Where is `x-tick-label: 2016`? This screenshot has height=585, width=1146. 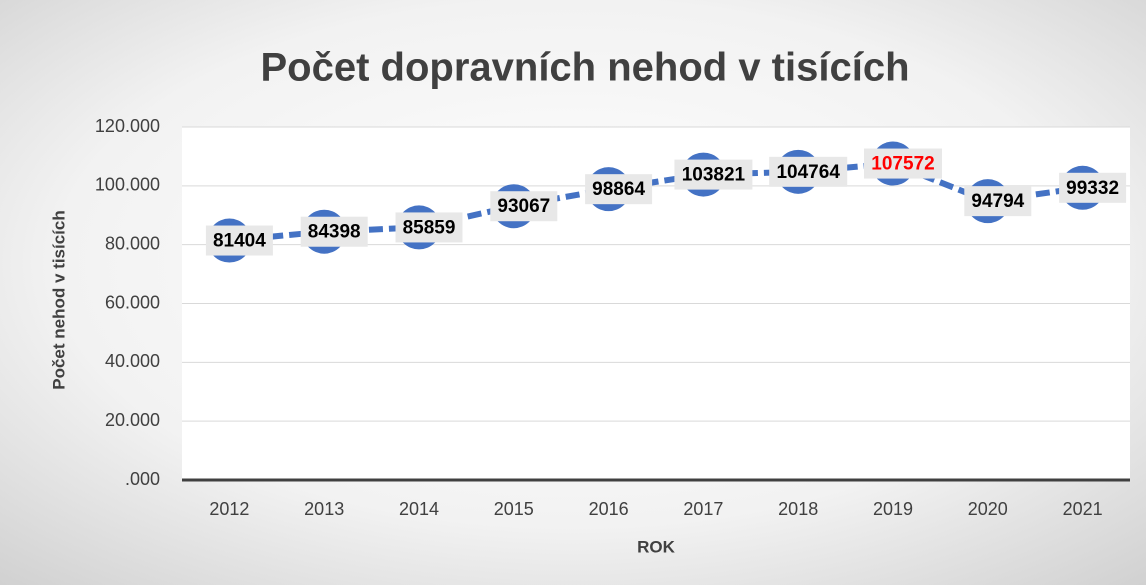 x-tick-label: 2016 is located at coordinates (609, 509).